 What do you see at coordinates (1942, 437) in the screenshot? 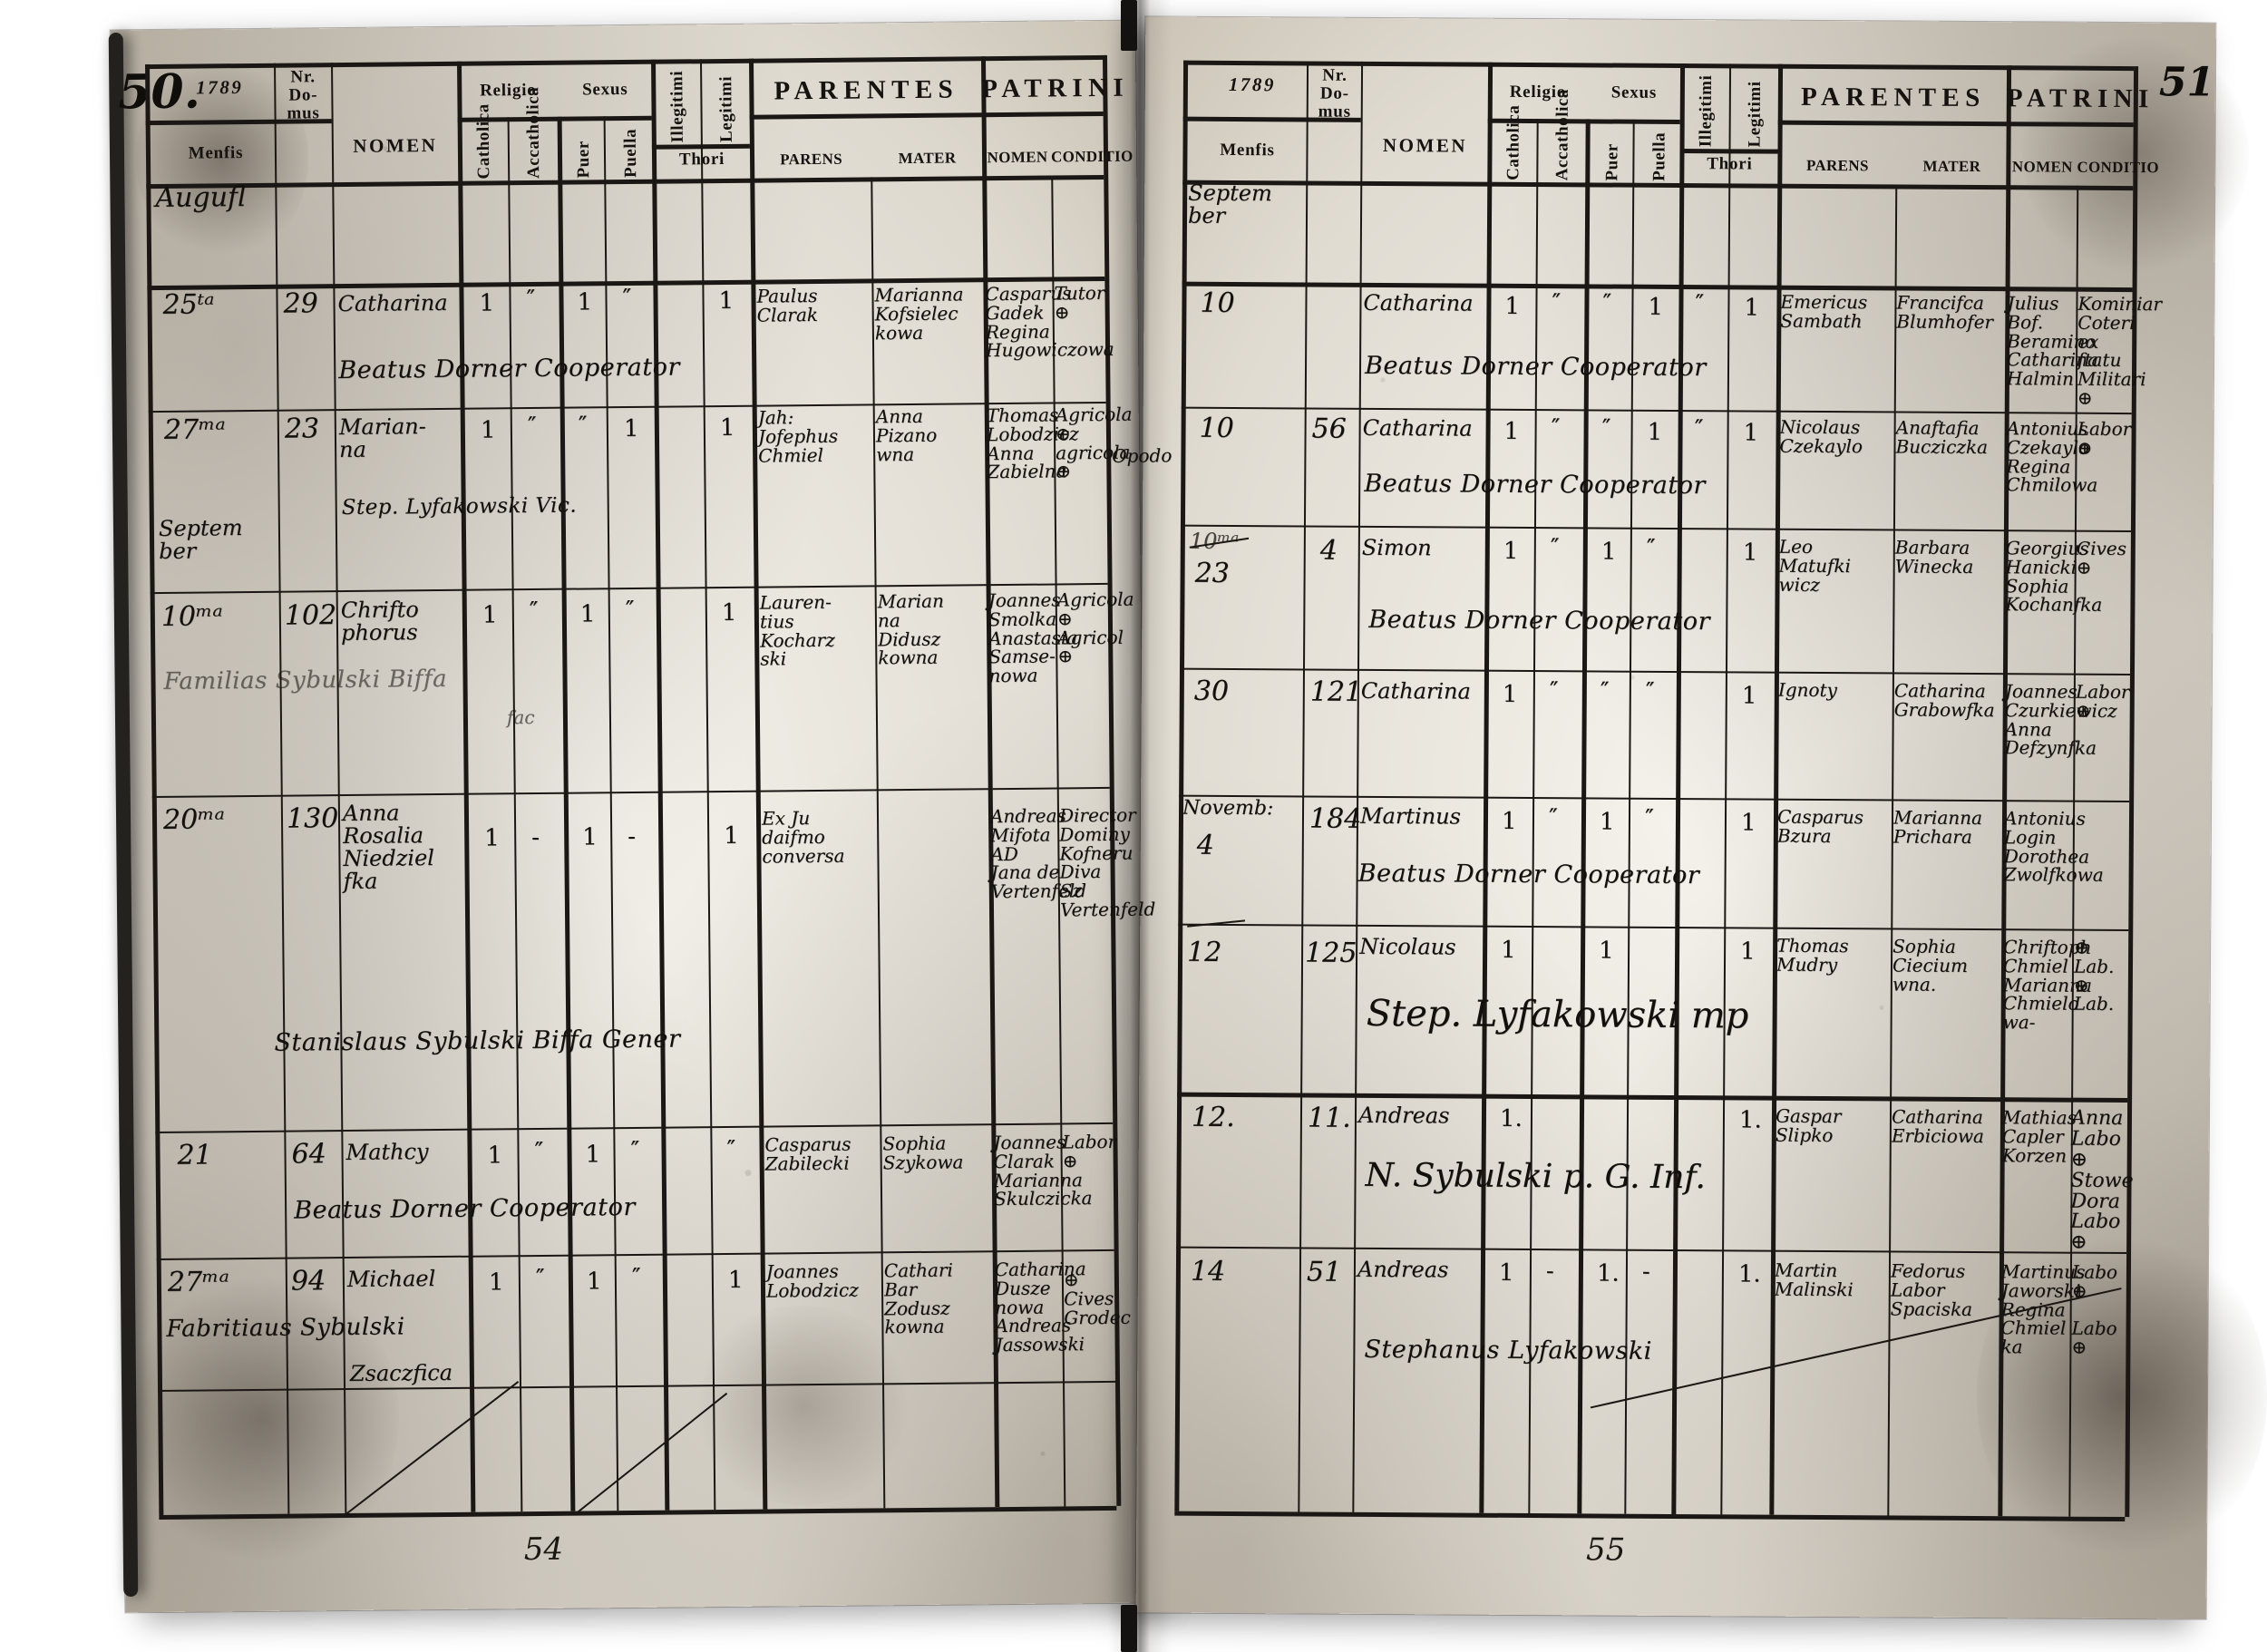
I see `entry-mater: Anaftafia Bucziczka` at bounding box center [1942, 437].